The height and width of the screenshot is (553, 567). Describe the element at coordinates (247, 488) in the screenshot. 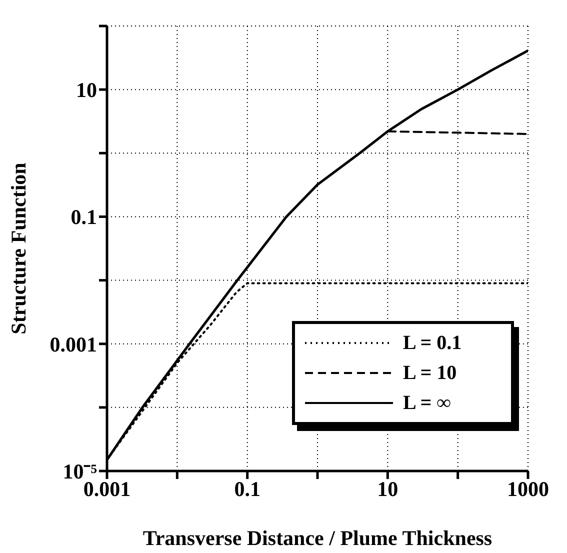

I see `x-tick-label: 0.1` at that location.